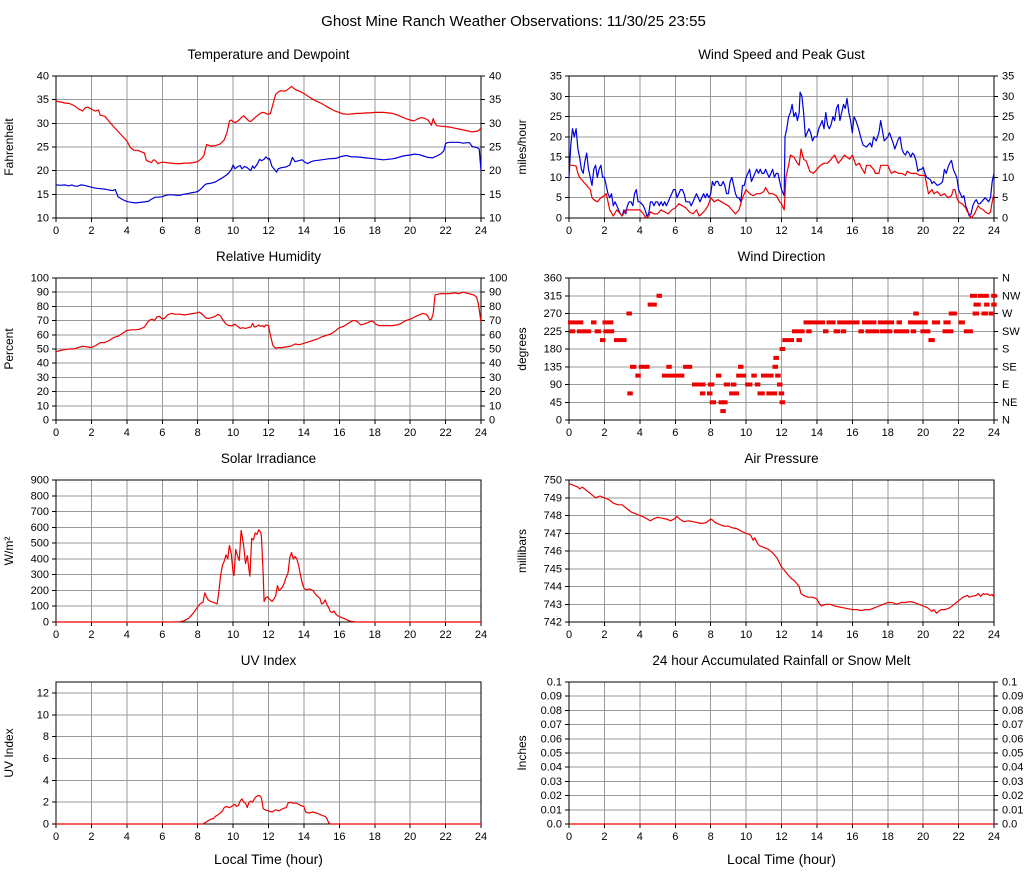  What do you see at coordinates (559, 198) in the screenshot?
I see `svg-text: 5` at bounding box center [559, 198].